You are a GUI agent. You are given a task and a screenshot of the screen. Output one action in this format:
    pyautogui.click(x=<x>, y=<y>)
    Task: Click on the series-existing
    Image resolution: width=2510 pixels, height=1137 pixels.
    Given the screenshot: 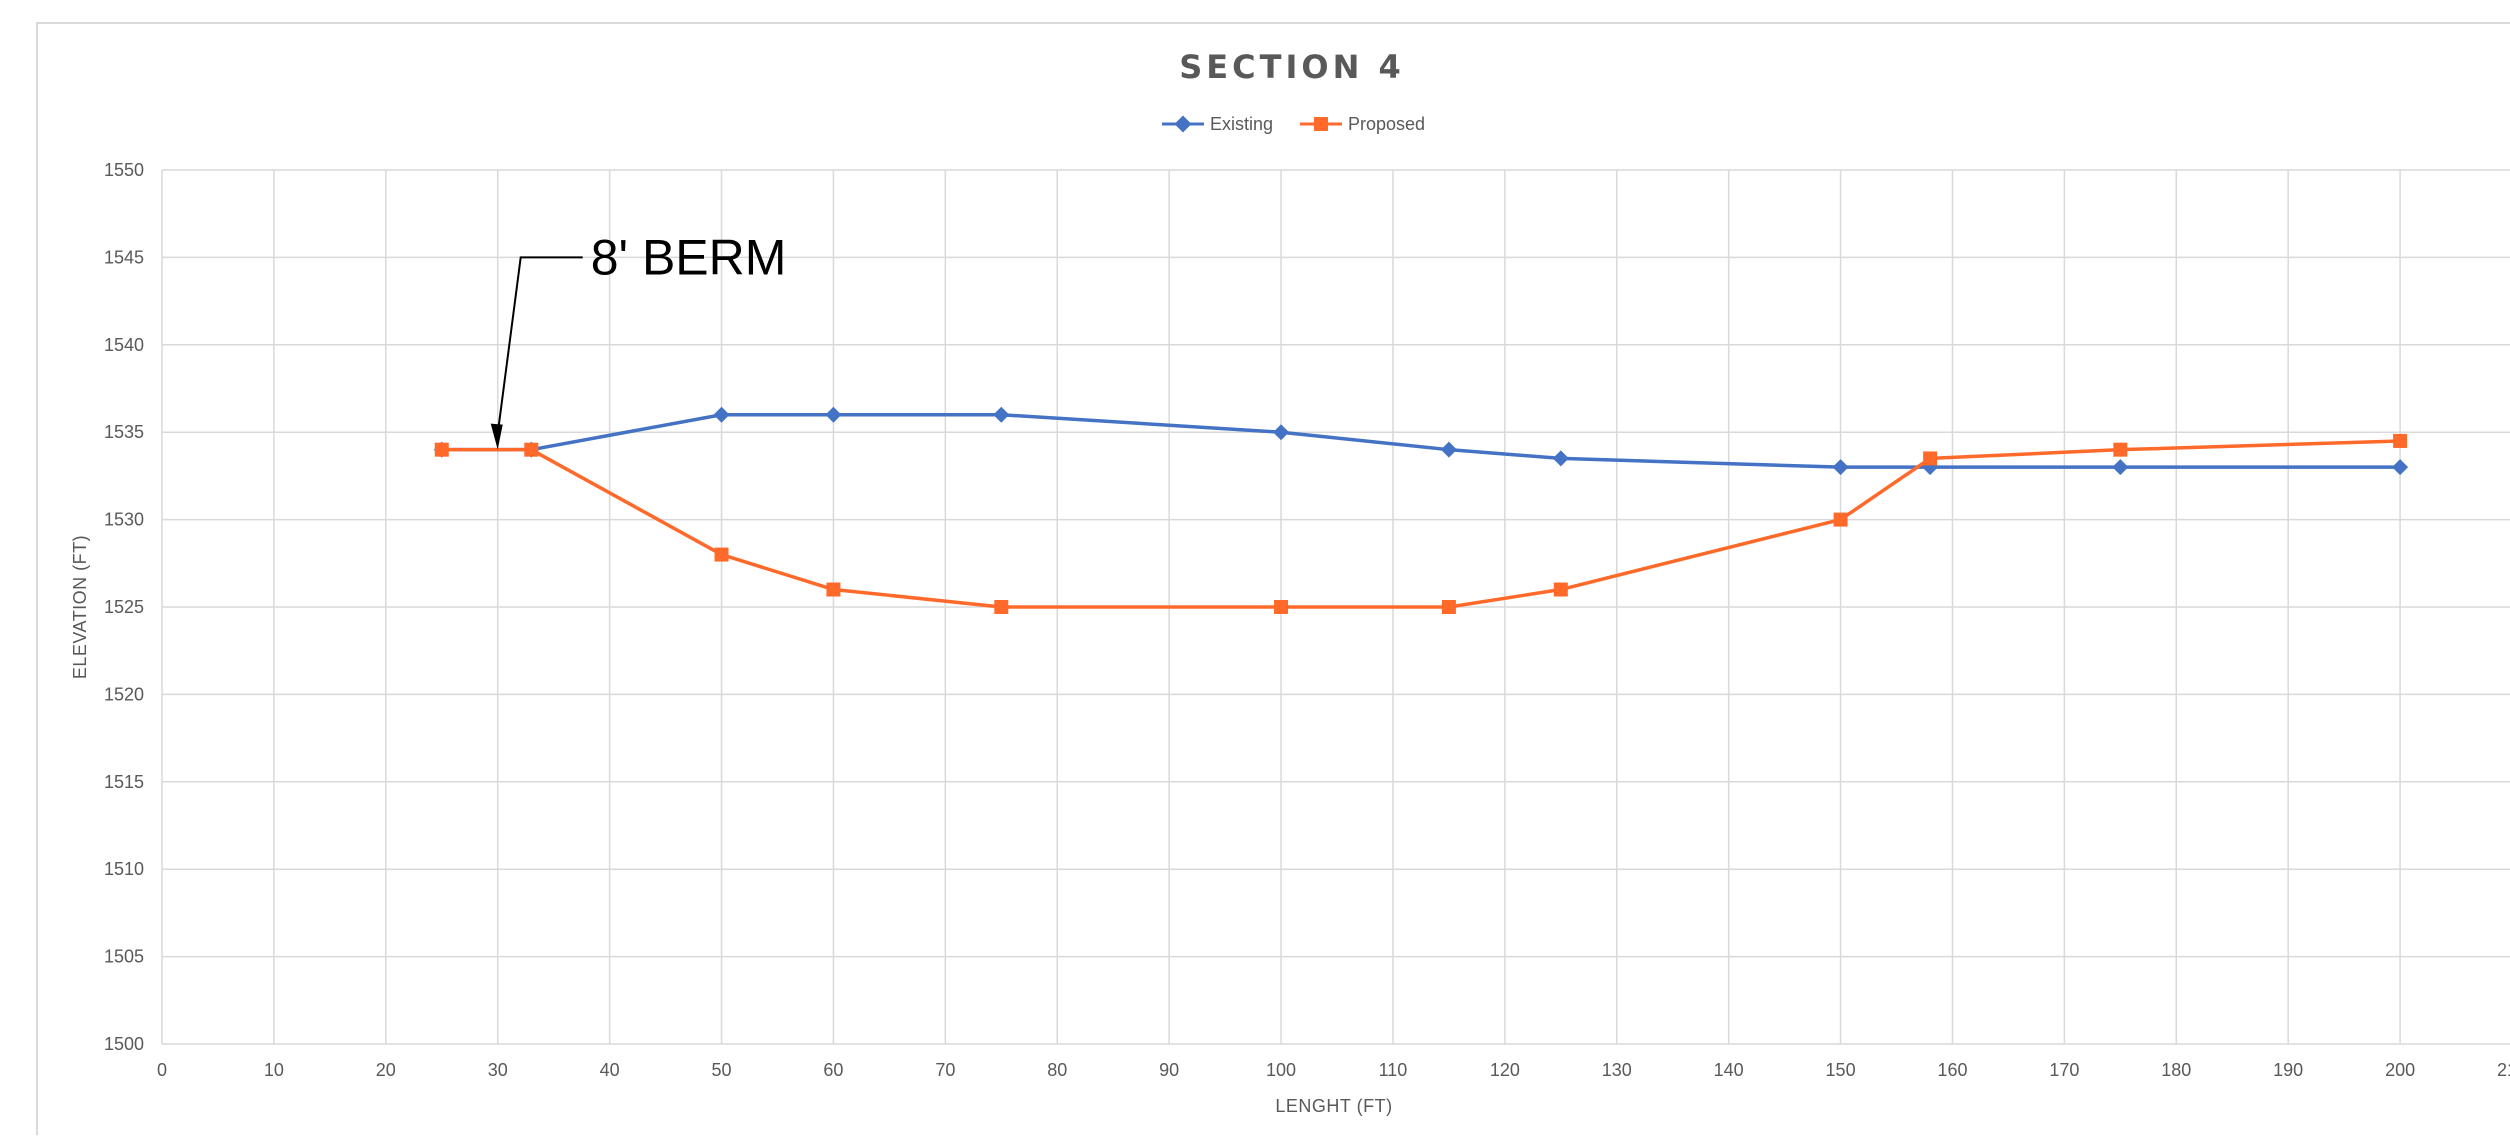 What is the action you would take?
    pyautogui.click(x=1421, y=441)
    